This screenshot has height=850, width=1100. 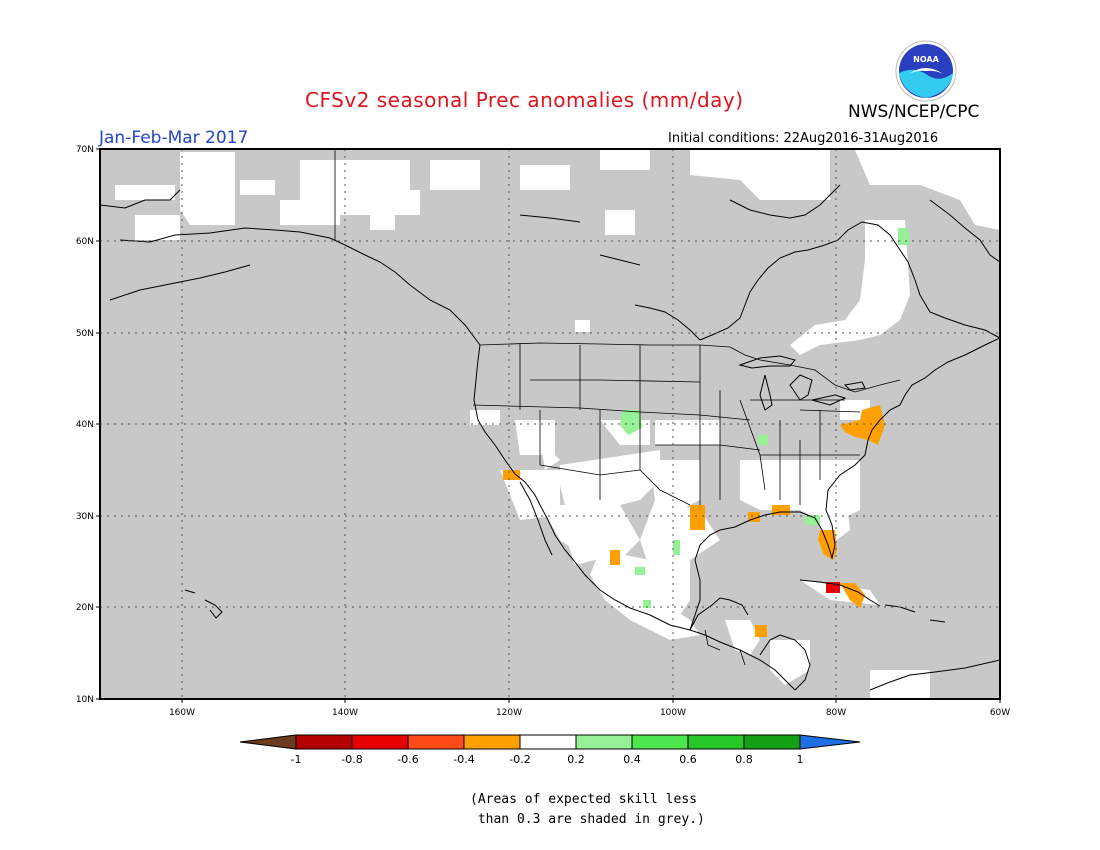 I want to click on forecast-period: Jan-Feb-Mar 2017, so click(x=174, y=138).